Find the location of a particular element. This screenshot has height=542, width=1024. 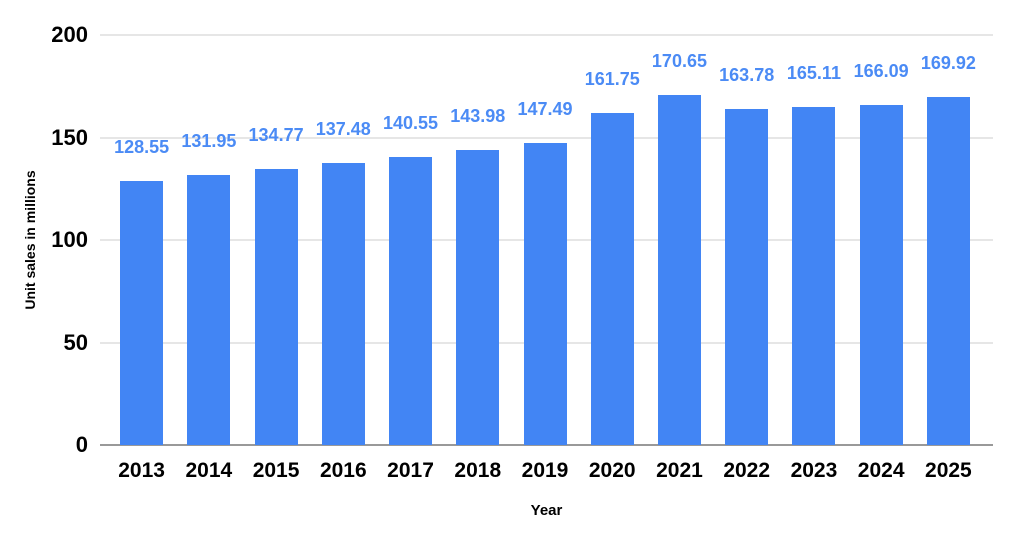

bar-2013 is located at coordinates (142, 313).